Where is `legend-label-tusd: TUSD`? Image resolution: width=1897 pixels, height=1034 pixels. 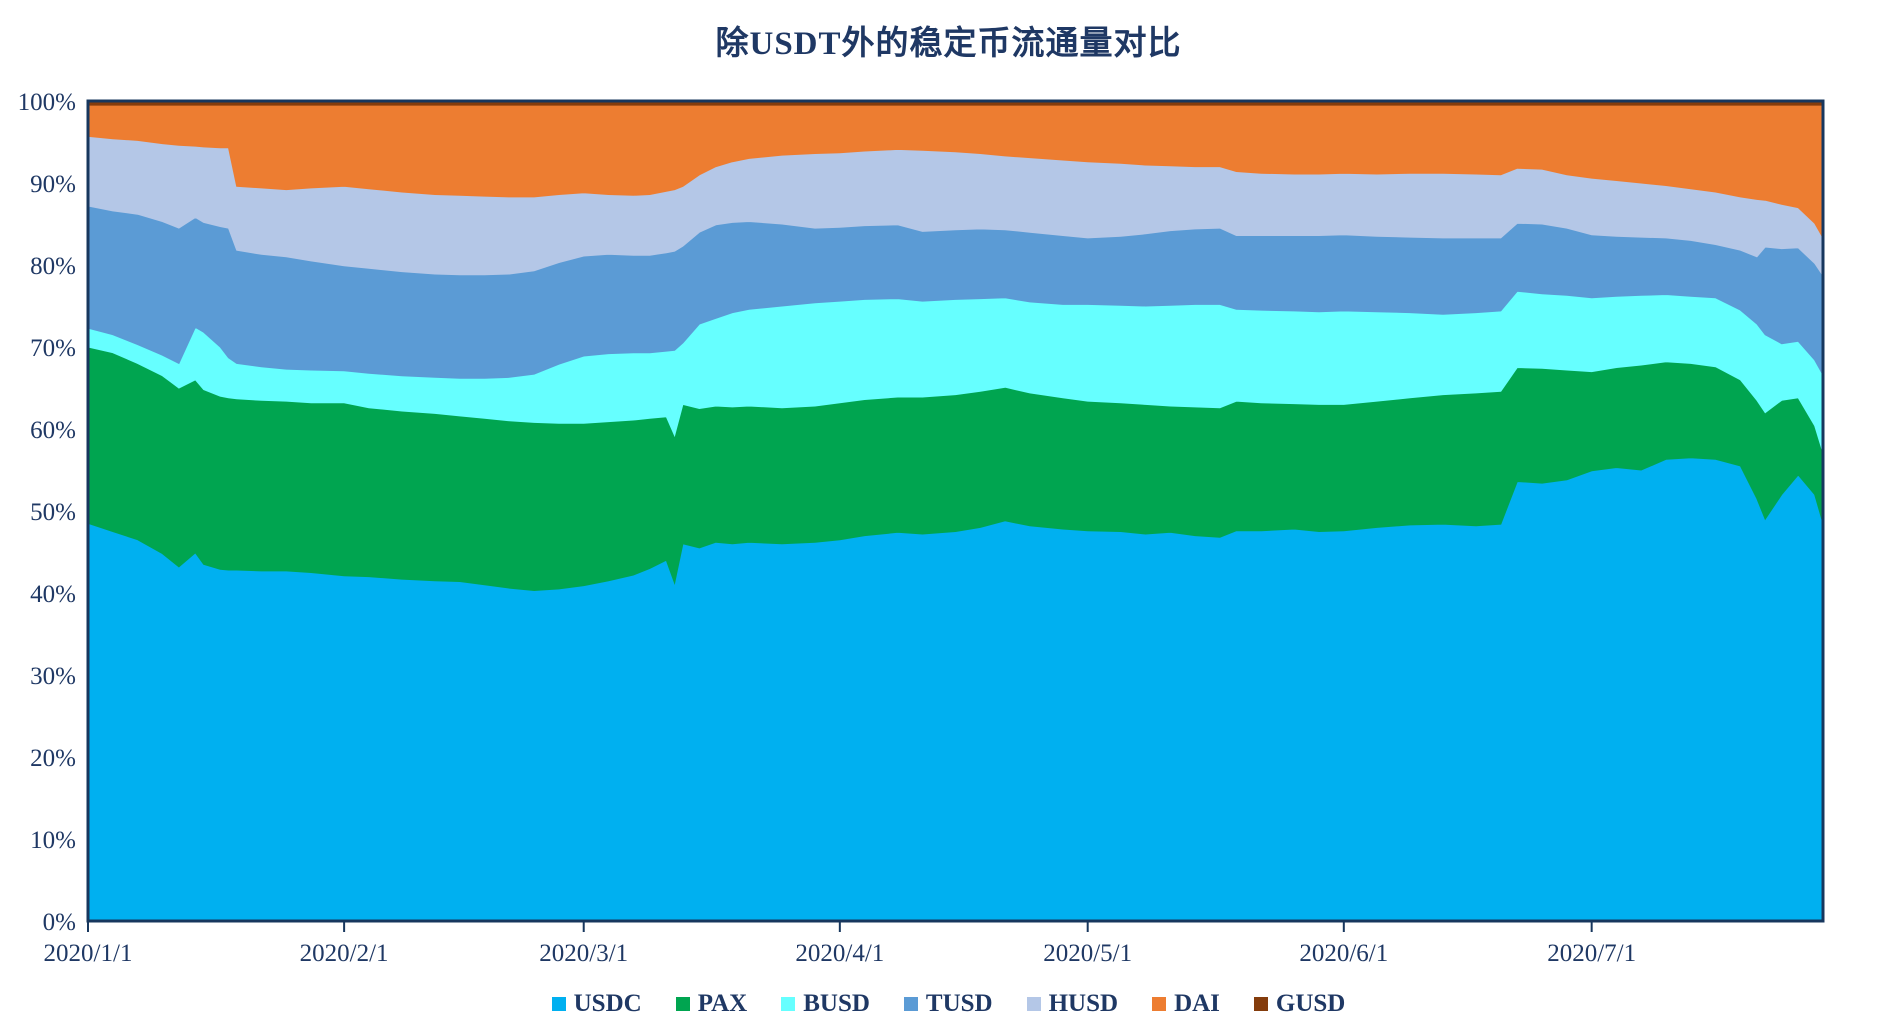 legend-label-tusd: TUSD is located at coordinates (959, 1003).